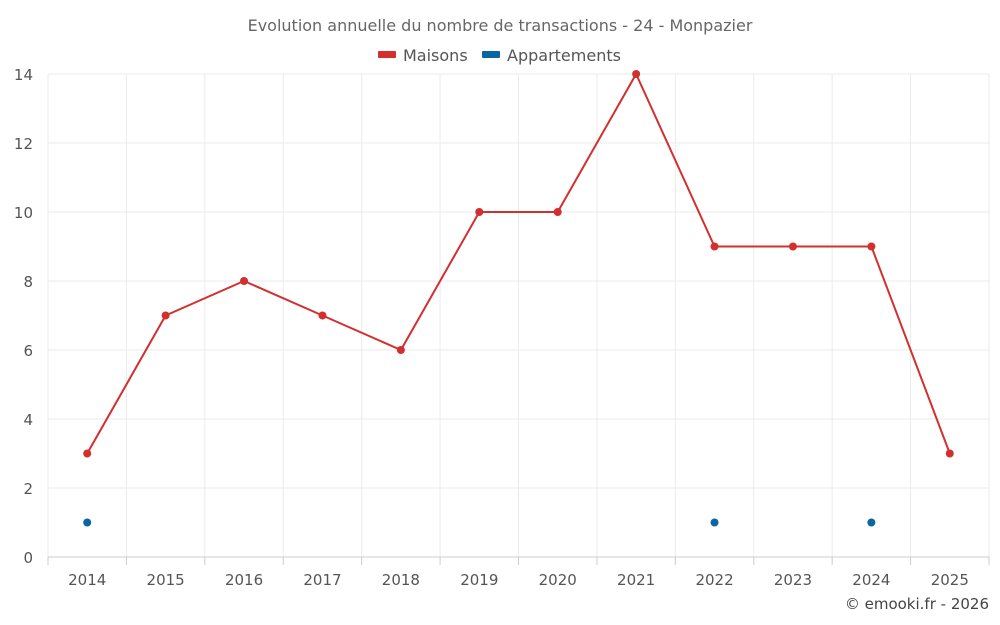 The image size is (1000, 625). I want to click on y-tick-label: 12, so click(23, 144).